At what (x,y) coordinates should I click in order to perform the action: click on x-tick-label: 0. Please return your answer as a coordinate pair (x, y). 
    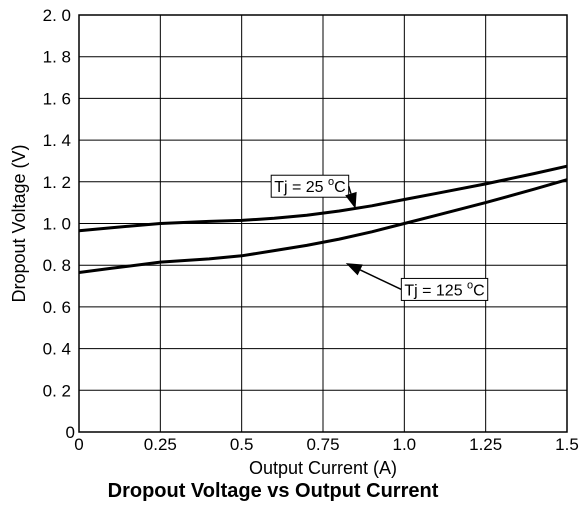
    Looking at the image, I should click on (78, 444).